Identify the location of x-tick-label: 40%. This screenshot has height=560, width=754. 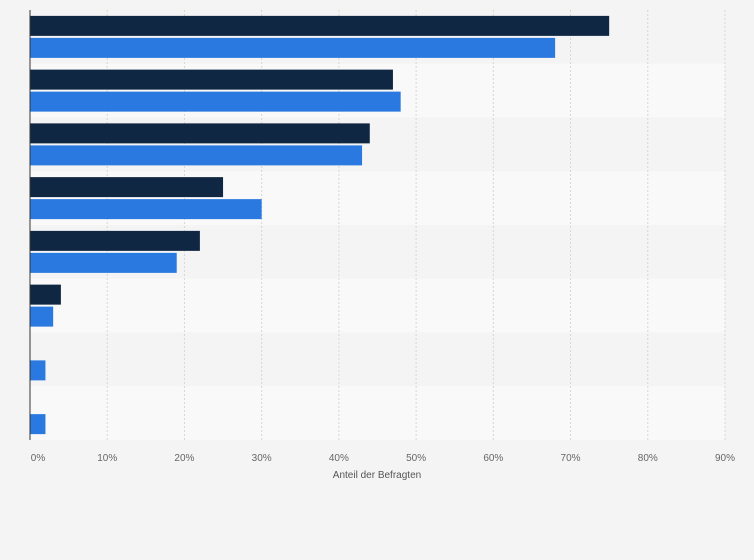
(339, 458).